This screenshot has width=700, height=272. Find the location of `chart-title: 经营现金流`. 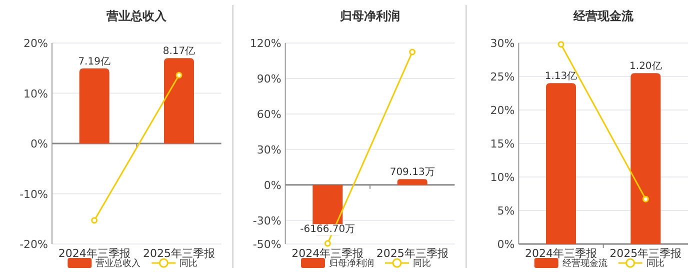

chart-title: 经营现金流 is located at coordinates (603, 16).